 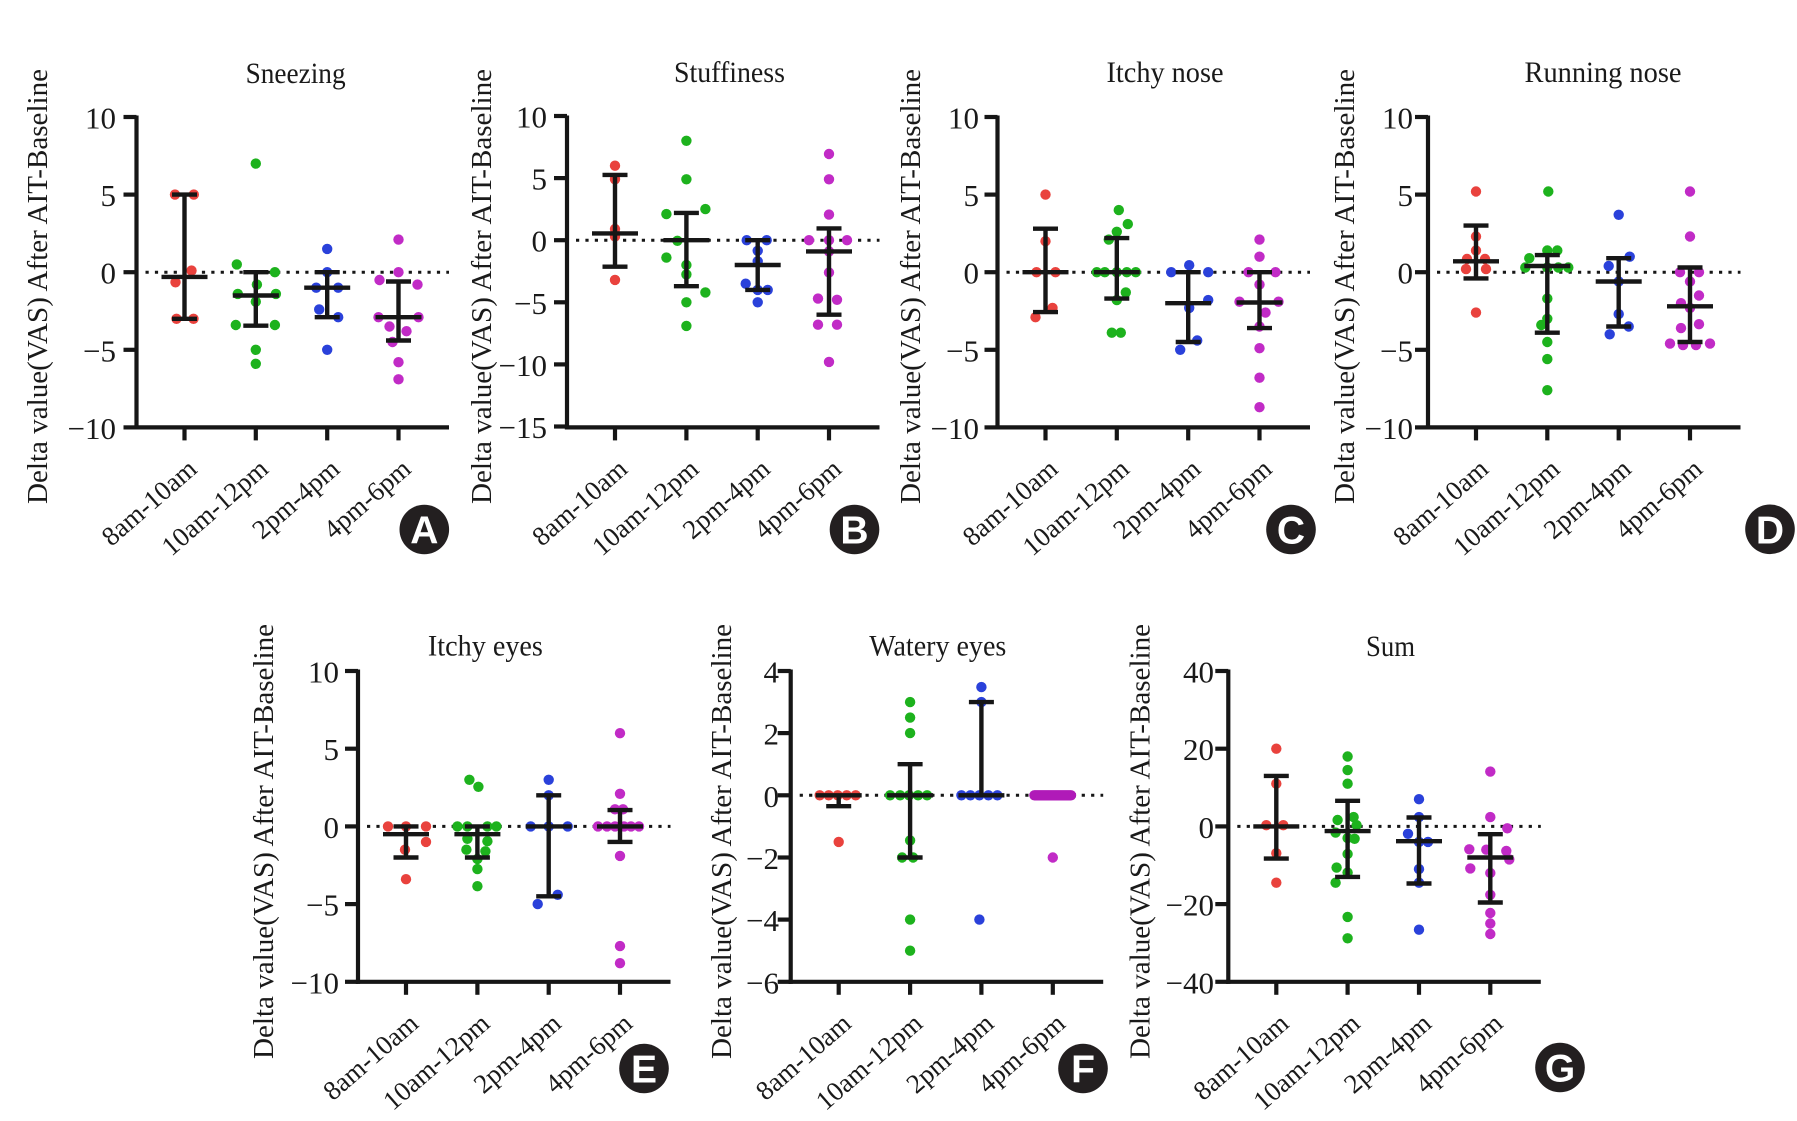 I want to click on svg-text: Itchy eyes, so click(x=485, y=646).